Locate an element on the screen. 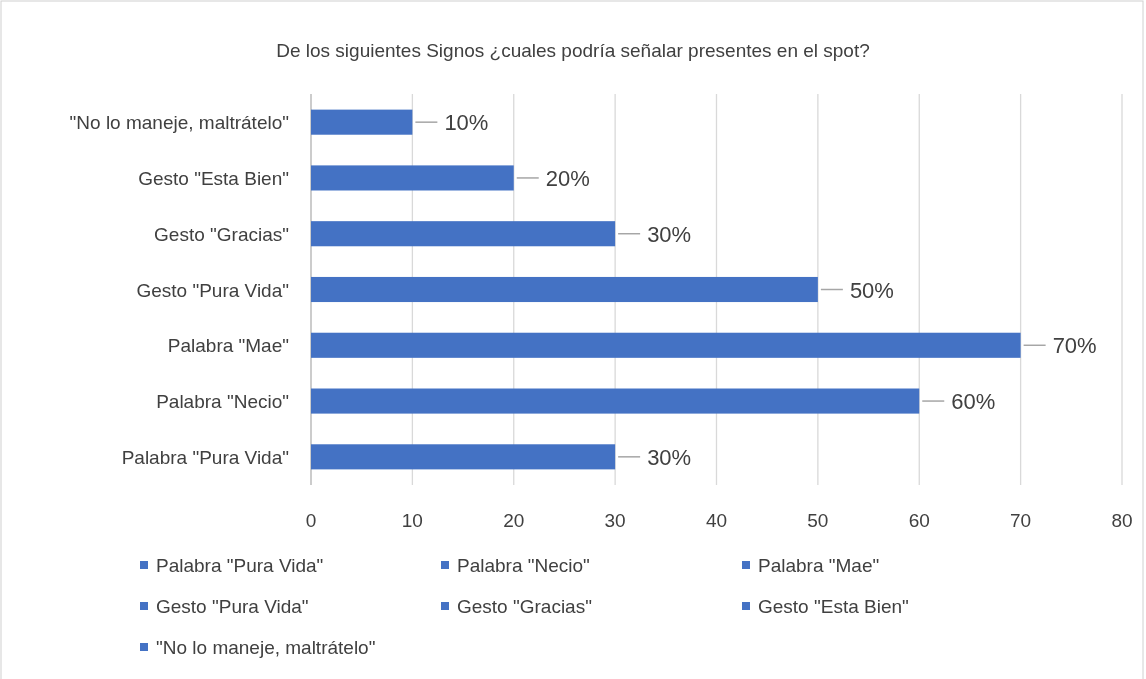  chart-title: De los siguientes Signos ¿cuales podría señalar presentes en el spot? is located at coordinates (573, 50).